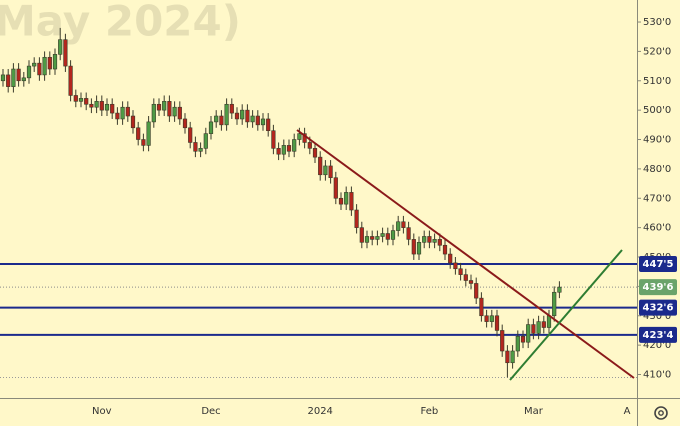  I want to click on y-tick-label: 420'0, so click(657, 345).